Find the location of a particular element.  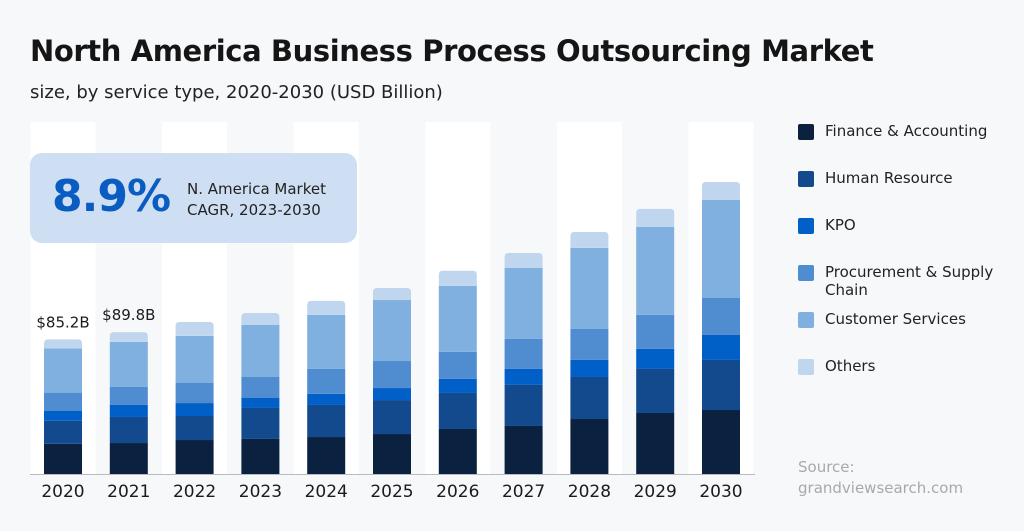

x-tick-label: 2020 is located at coordinates (62, 492).